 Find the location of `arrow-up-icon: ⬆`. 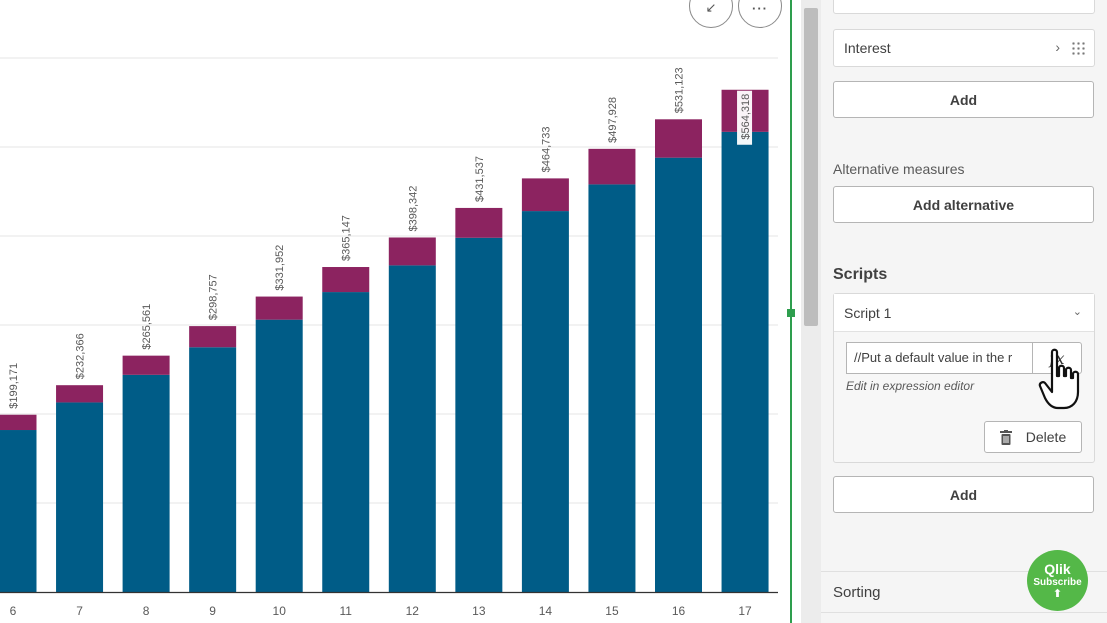

arrow-up-icon: ⬆ is located at coordinates (1057, 593).